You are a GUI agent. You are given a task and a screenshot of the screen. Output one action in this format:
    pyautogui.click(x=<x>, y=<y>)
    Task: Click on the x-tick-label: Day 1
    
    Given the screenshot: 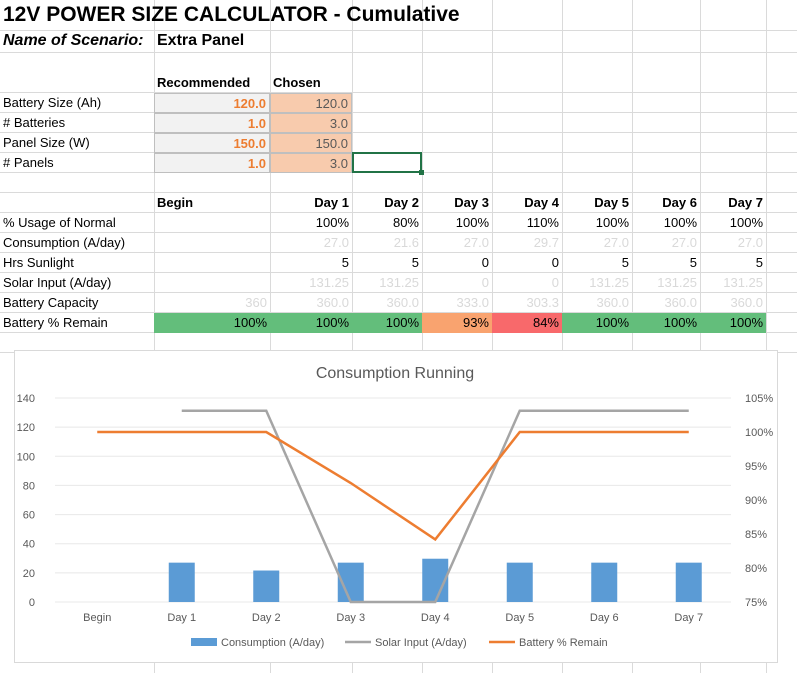 What is the action you would take?
    pyautogui.click(x=181, y=618)
    